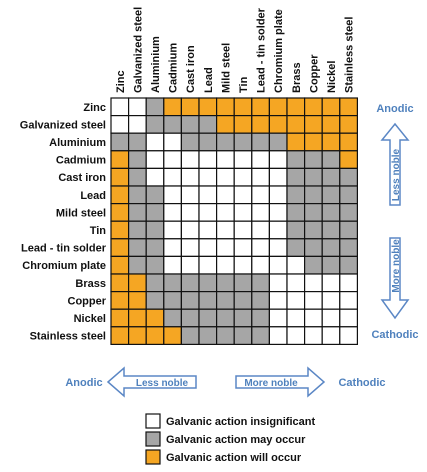 This screenshot has height=472, width=427. Describe the element at coordinates (244, 84) in the screenshot. I see `column-label-tin: Tin` at that location.